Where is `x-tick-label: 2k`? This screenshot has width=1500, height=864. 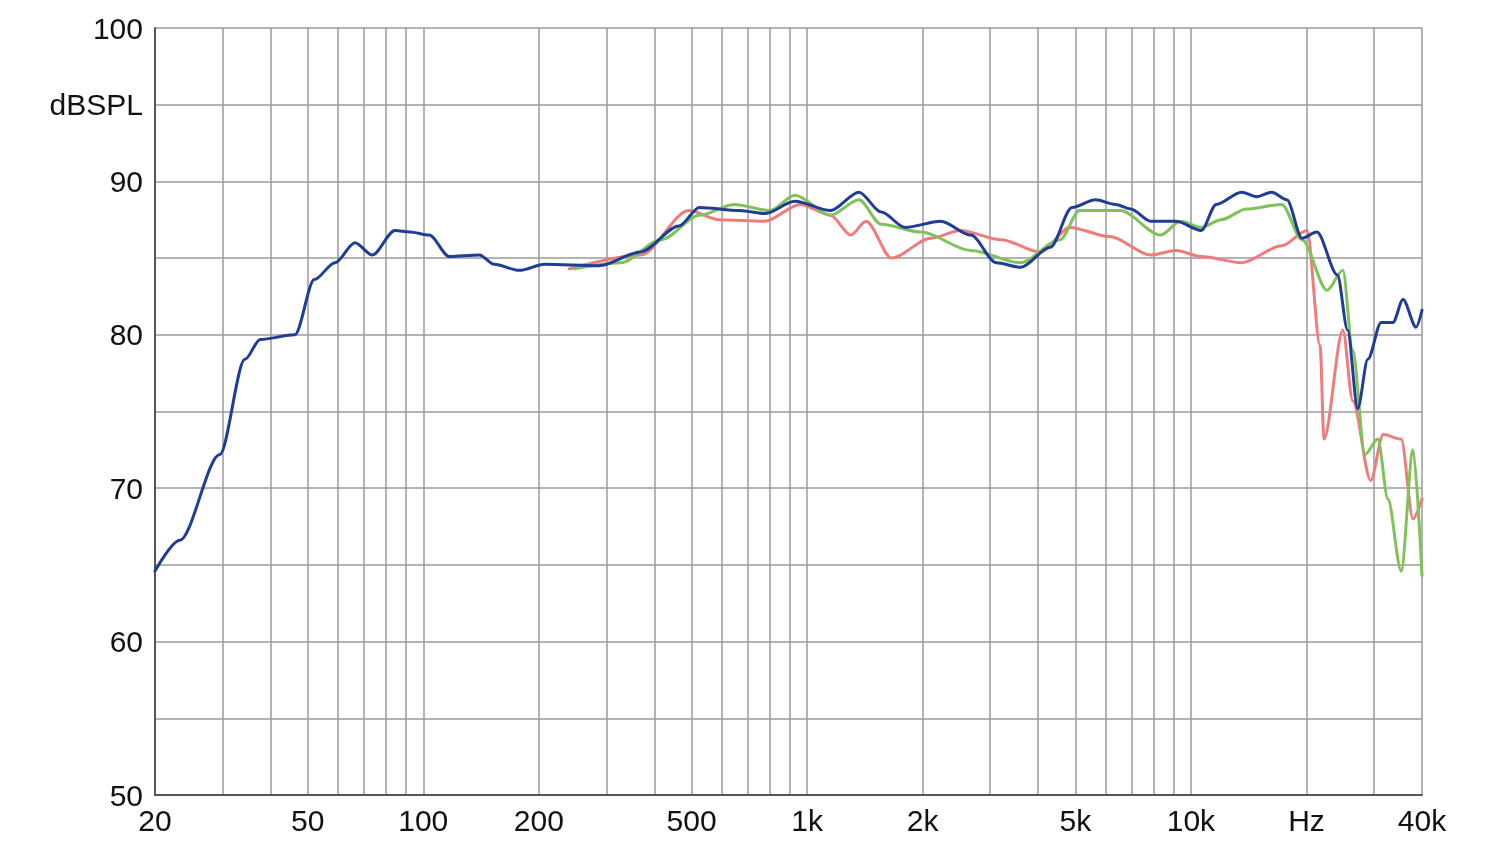
x-tick-label: 2k is located at coordinates (923, 820).